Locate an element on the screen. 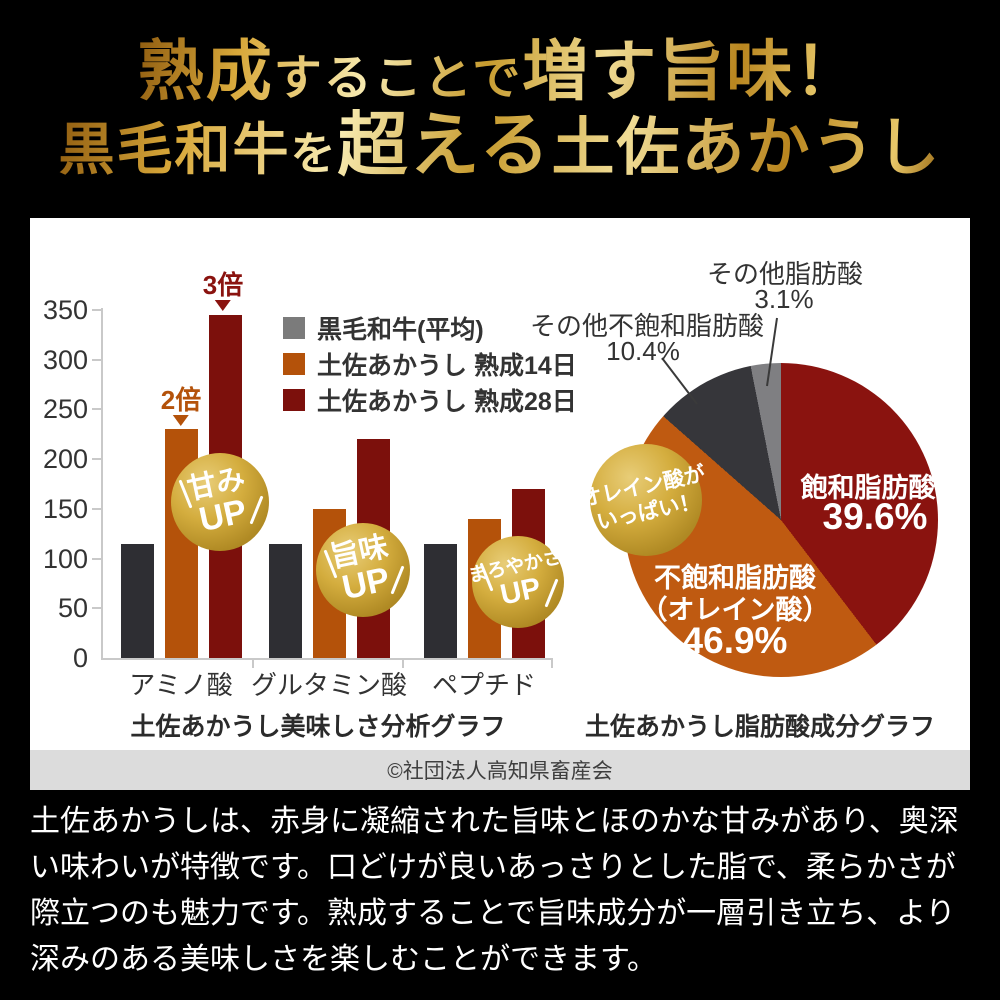 The height and width of the screenshot is (1000, 1000). badge-text: オレイン酸が いっぱい！ is located at coordinates (646, 500).